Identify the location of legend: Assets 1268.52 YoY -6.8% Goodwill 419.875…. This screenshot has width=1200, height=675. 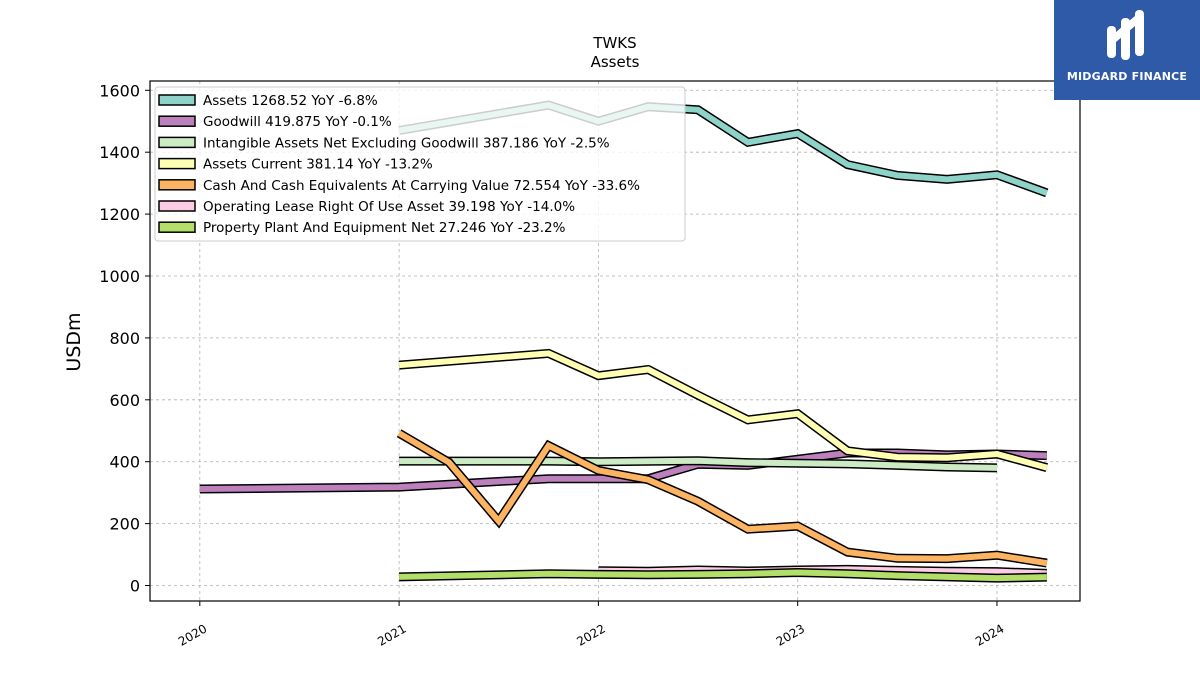
(420, 164).